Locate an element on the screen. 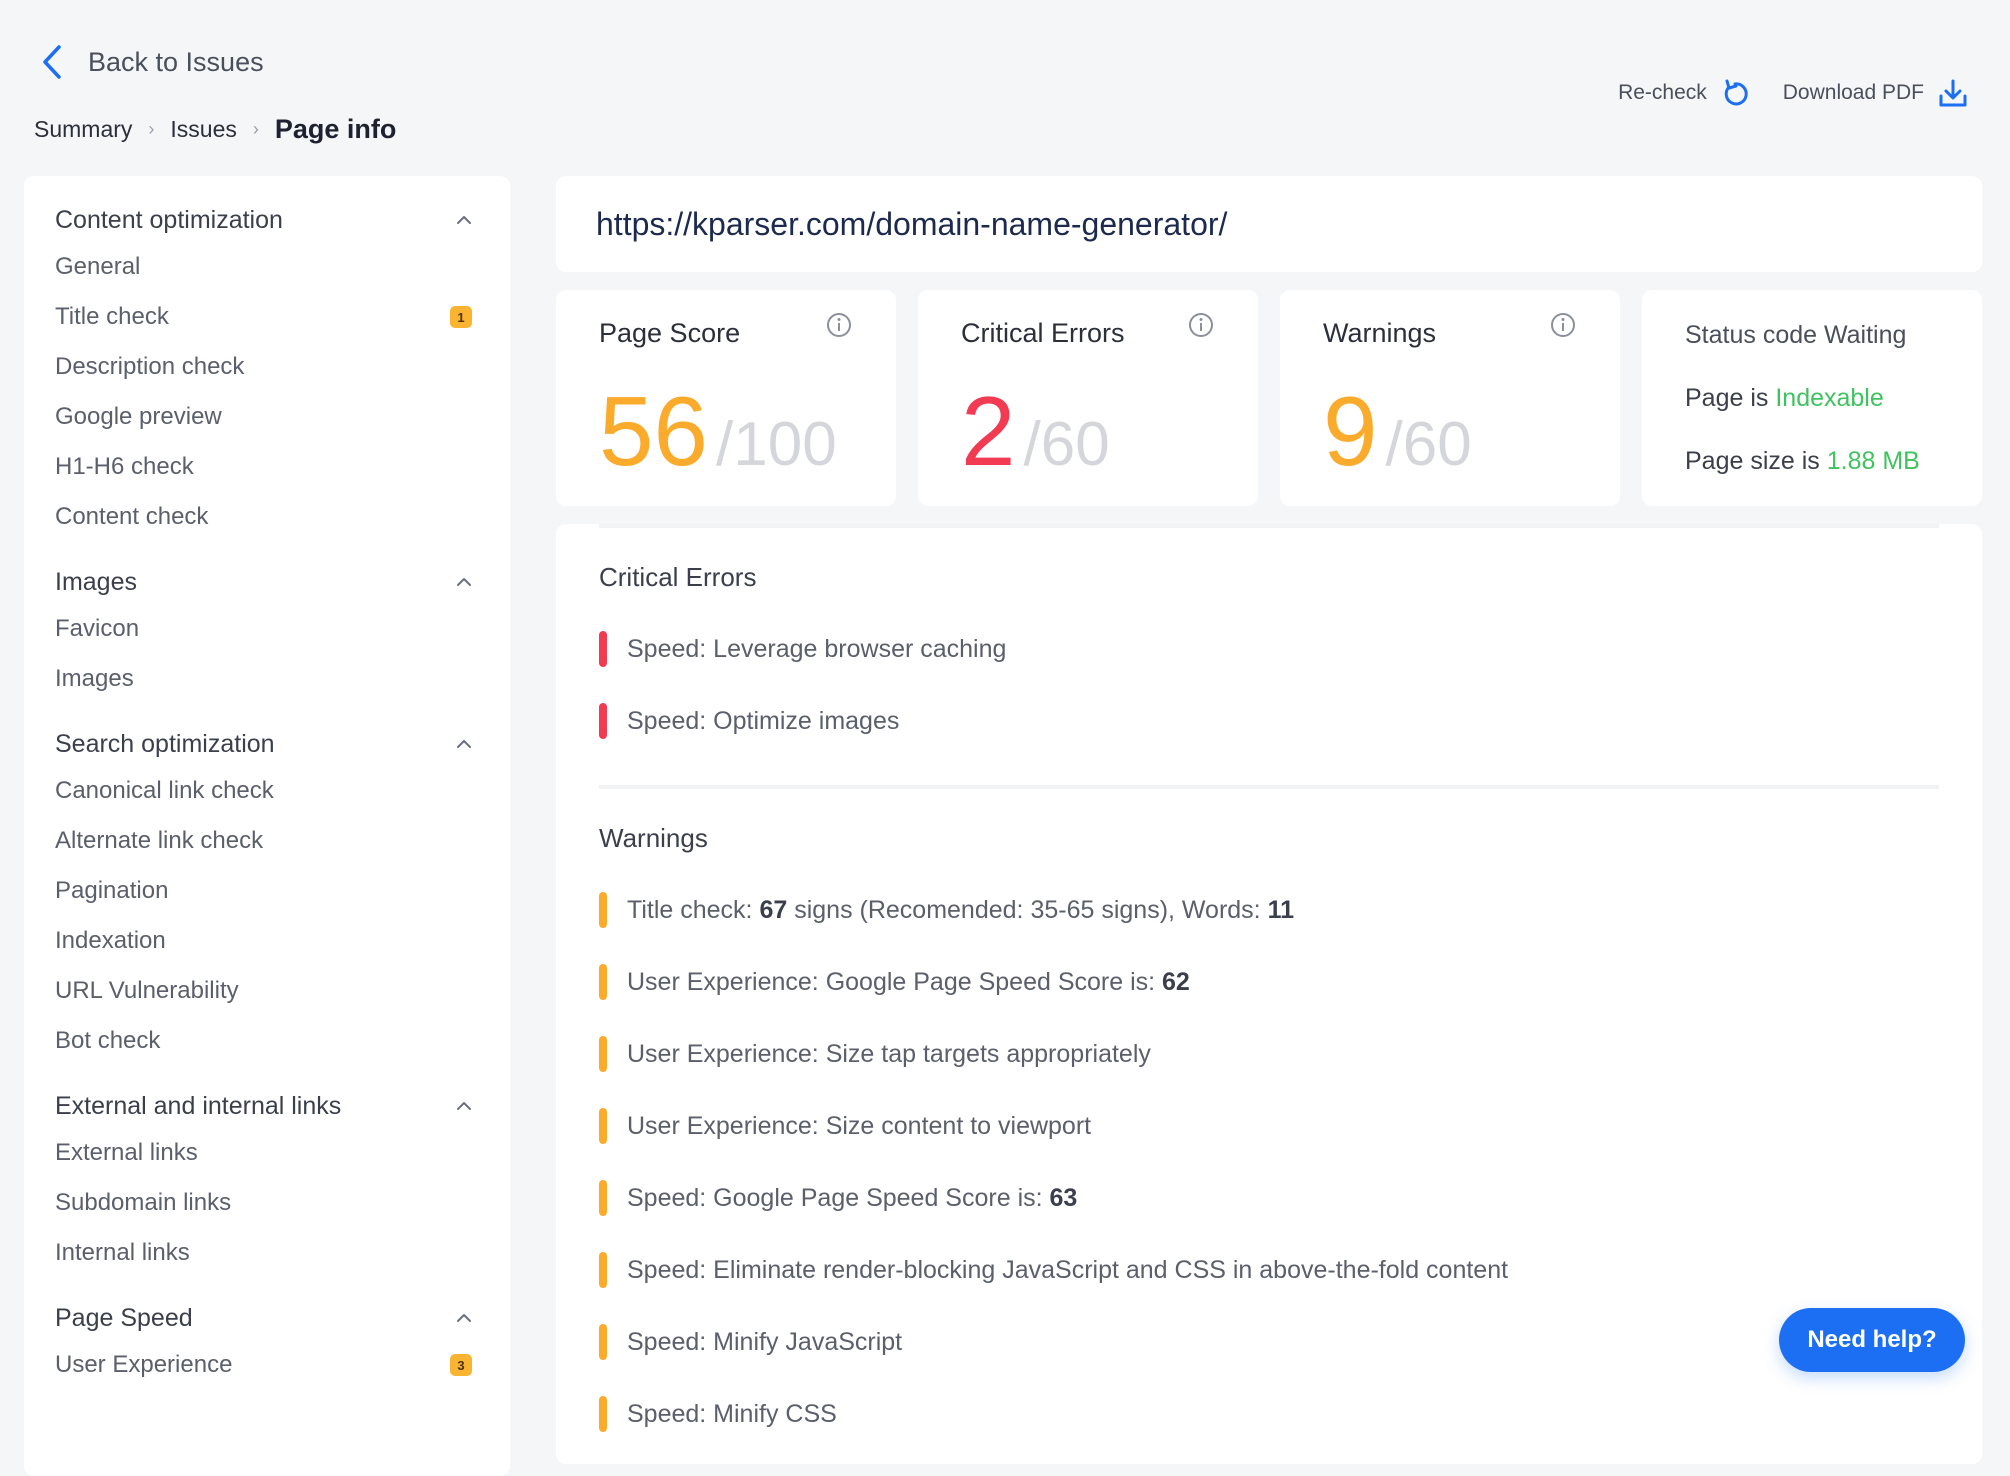 The image size is (2010, 1476). sidebar-item-label: Indexation is located at coordinates (110, 940).